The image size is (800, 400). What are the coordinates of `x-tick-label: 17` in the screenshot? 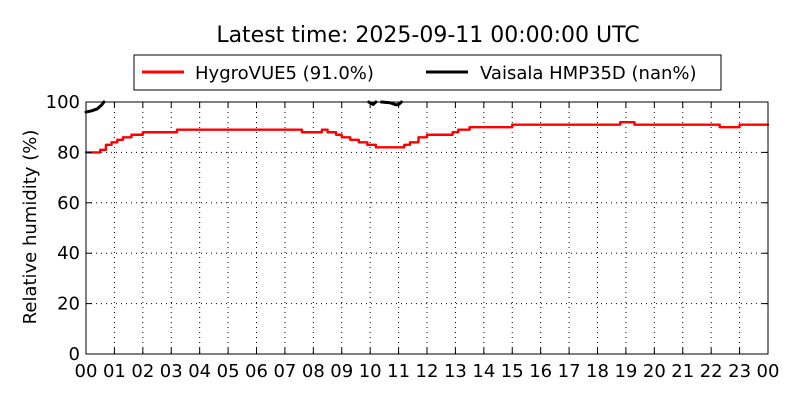 It's located at (569, 371).